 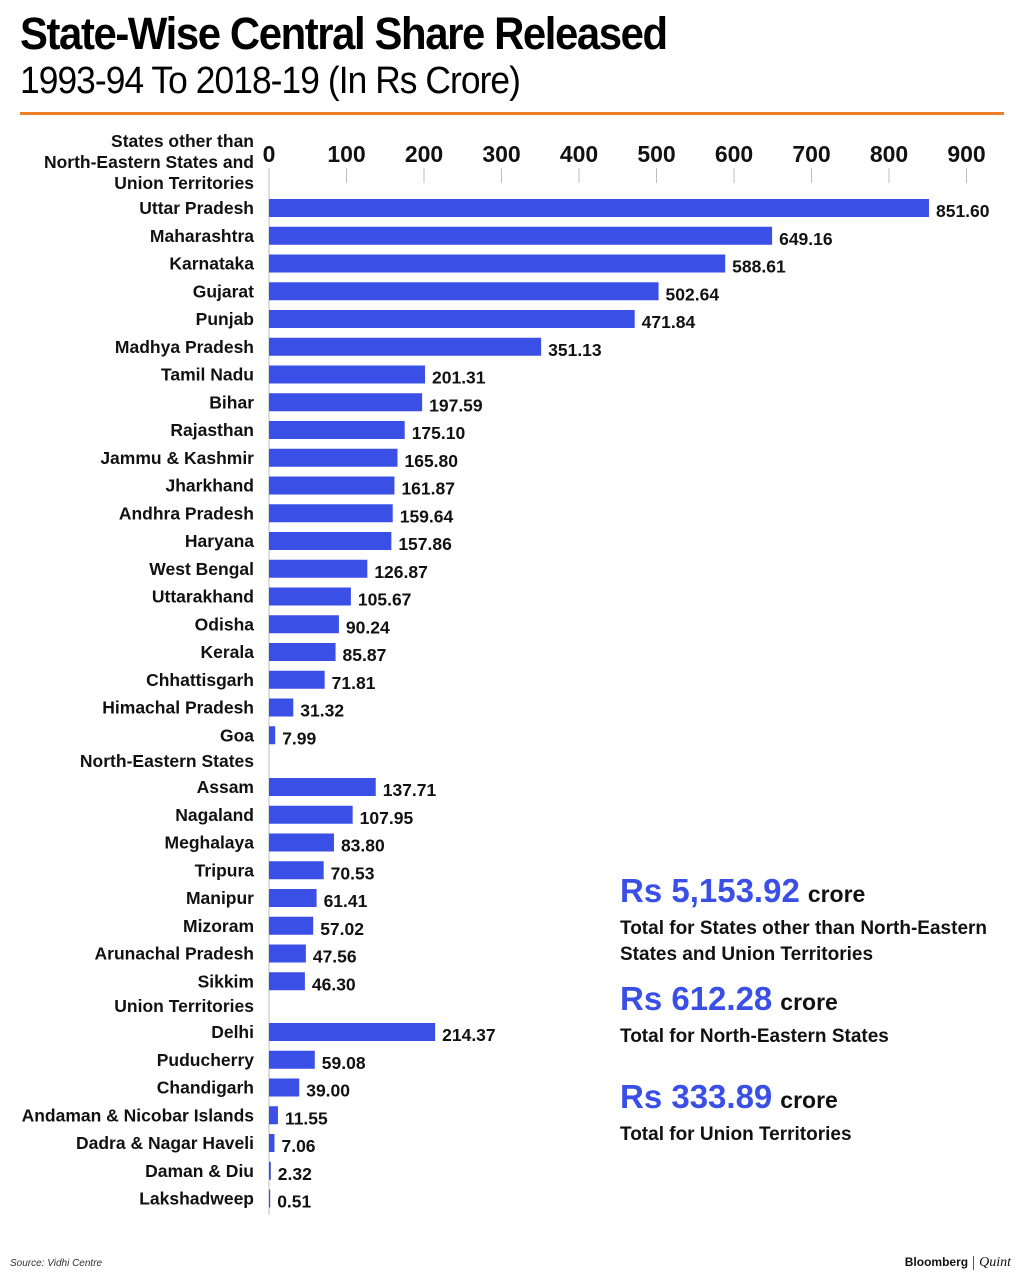 I want to click on bar-haryana, so click(x=330, y=541).